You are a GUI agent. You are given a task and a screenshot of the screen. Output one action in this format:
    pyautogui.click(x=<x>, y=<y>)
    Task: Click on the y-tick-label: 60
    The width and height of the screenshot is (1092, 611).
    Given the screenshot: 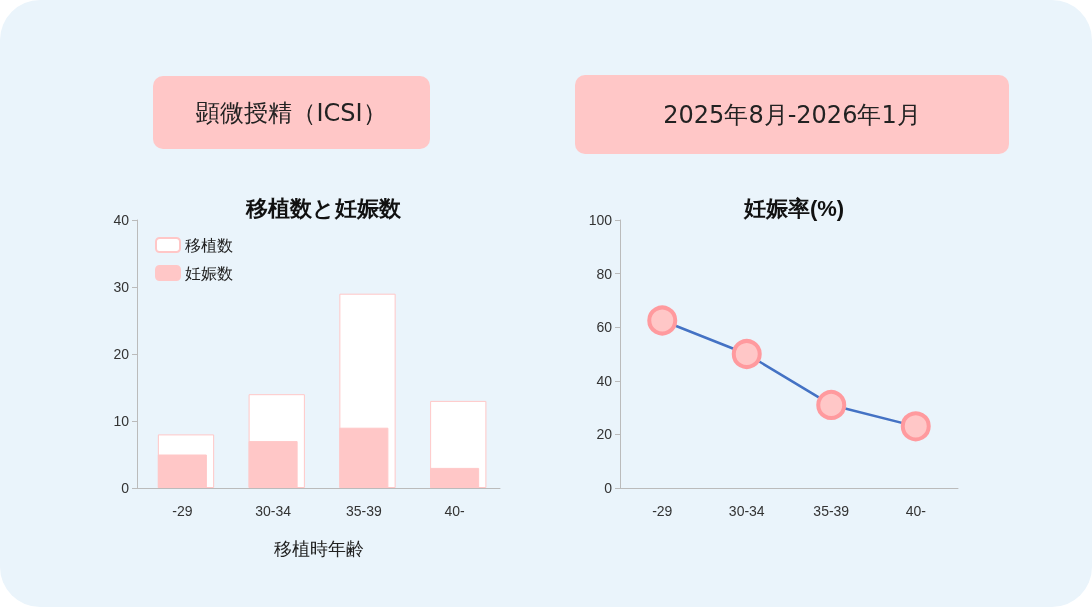 What is the action you would take?
    pyautogui.click(x=604, y=327)
    